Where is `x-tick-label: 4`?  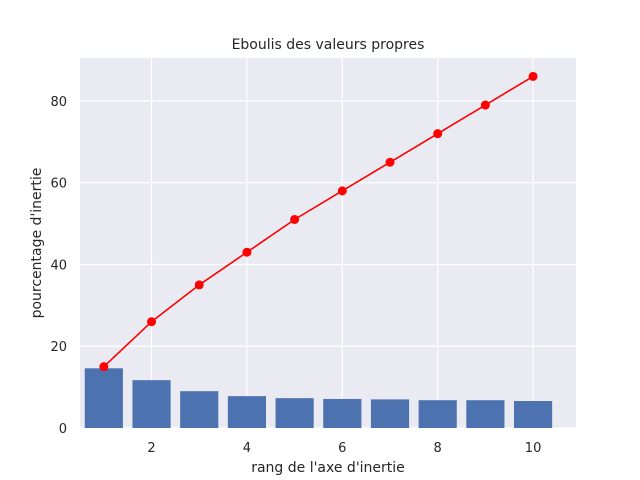
x-tick-label: 4 is located at coordinates (247, 448).